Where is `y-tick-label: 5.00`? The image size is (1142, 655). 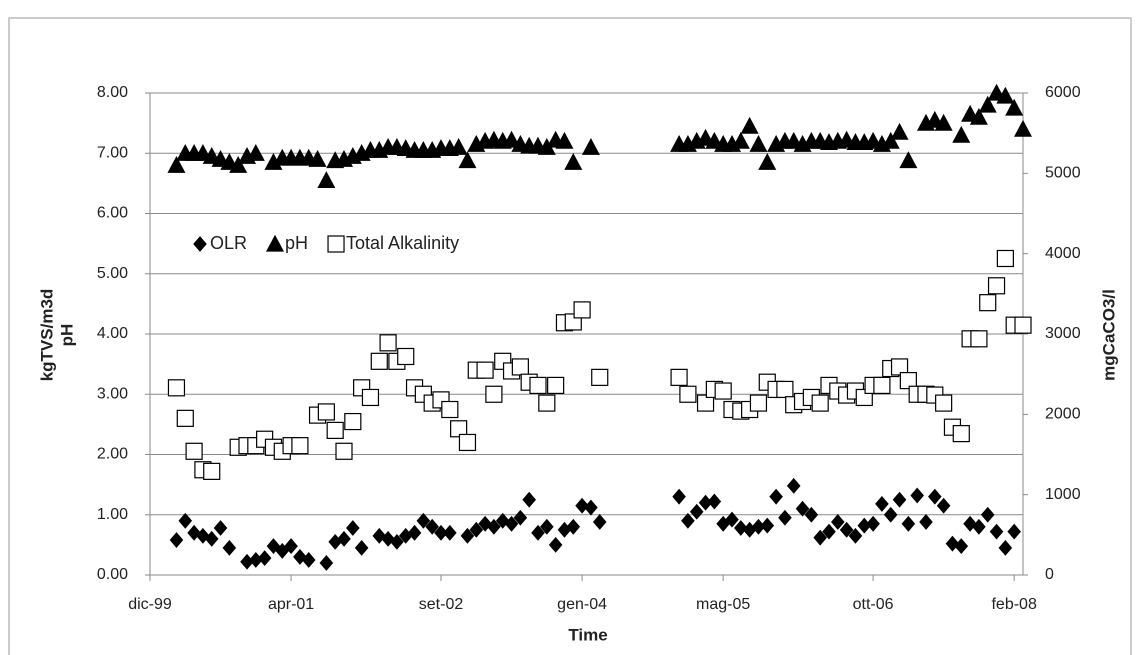
y-tick-label: 5.00 is located at coordinates (112, 273).